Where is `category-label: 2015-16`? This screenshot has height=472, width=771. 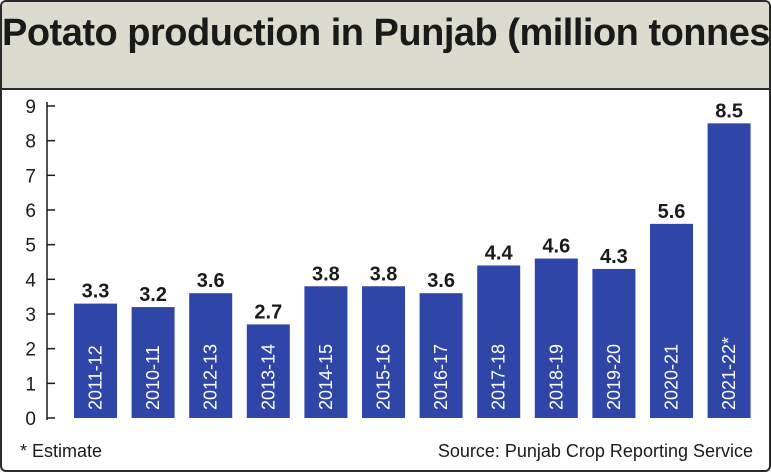
category-label: 2015-16 is located at coordinates (384, 377).